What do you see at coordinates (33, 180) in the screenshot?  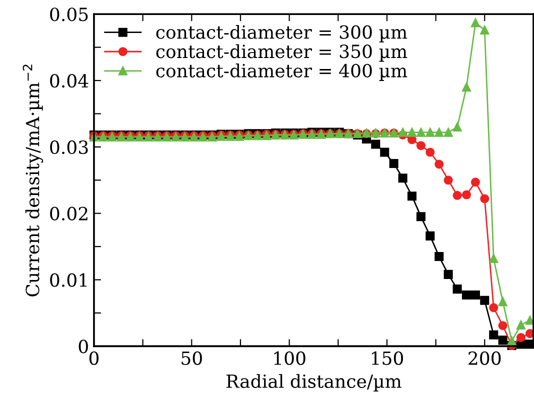 I see `y-axis-title: Current density/mA·µm$^{−2}$` at bounding box center [33, 180].